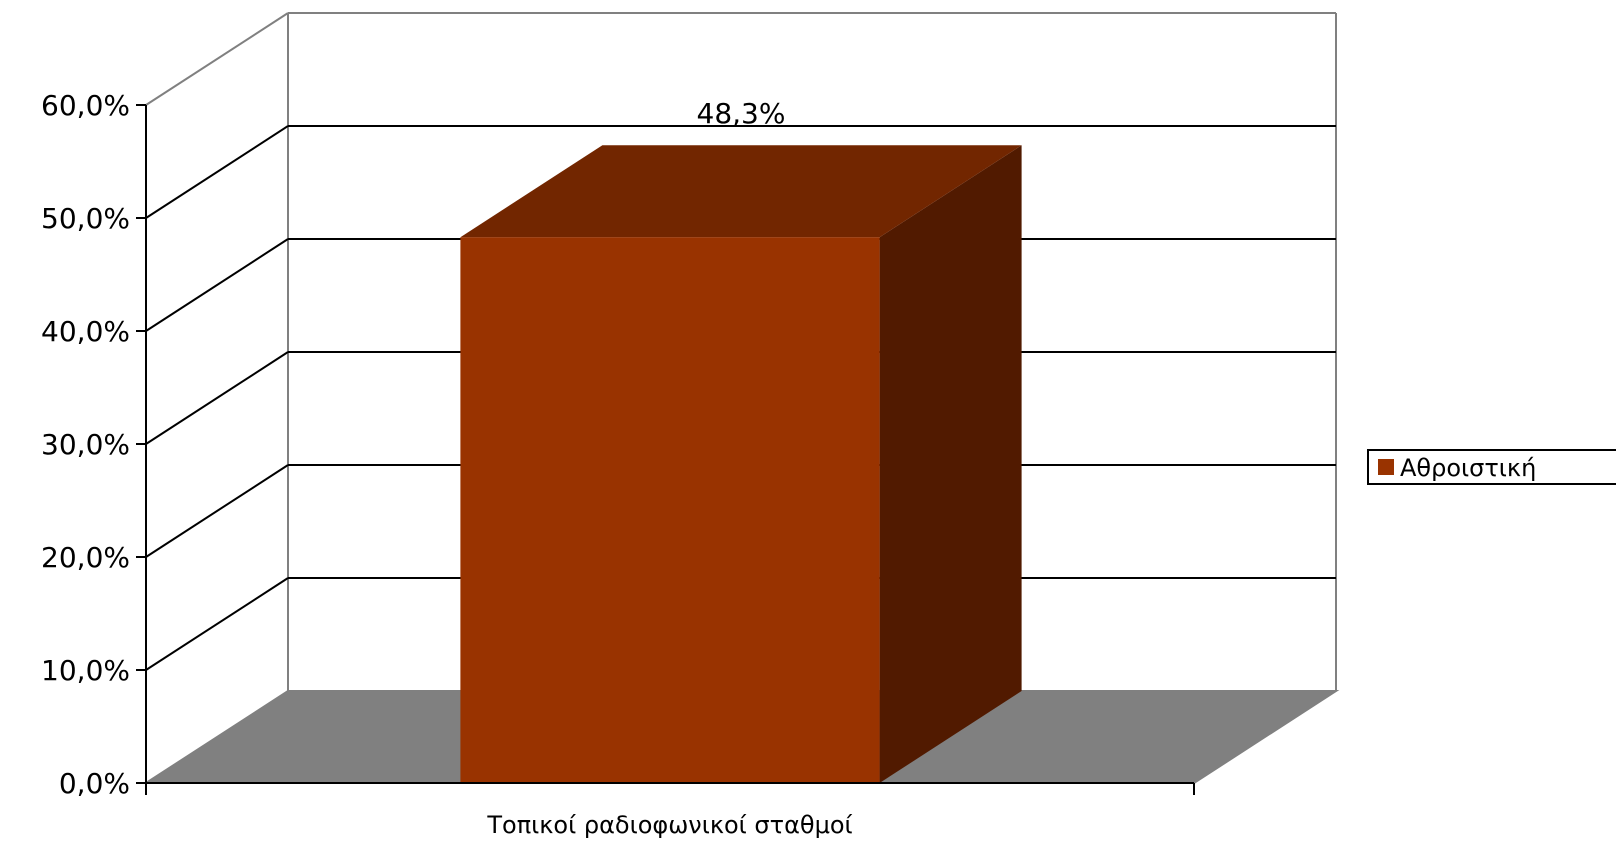 This screenshot has width=1616, height=861. What do you see at coordinates (85, 331) in the screenshot?
I see `y-tick-label: 40,0%` at bounding box center [85, 331].